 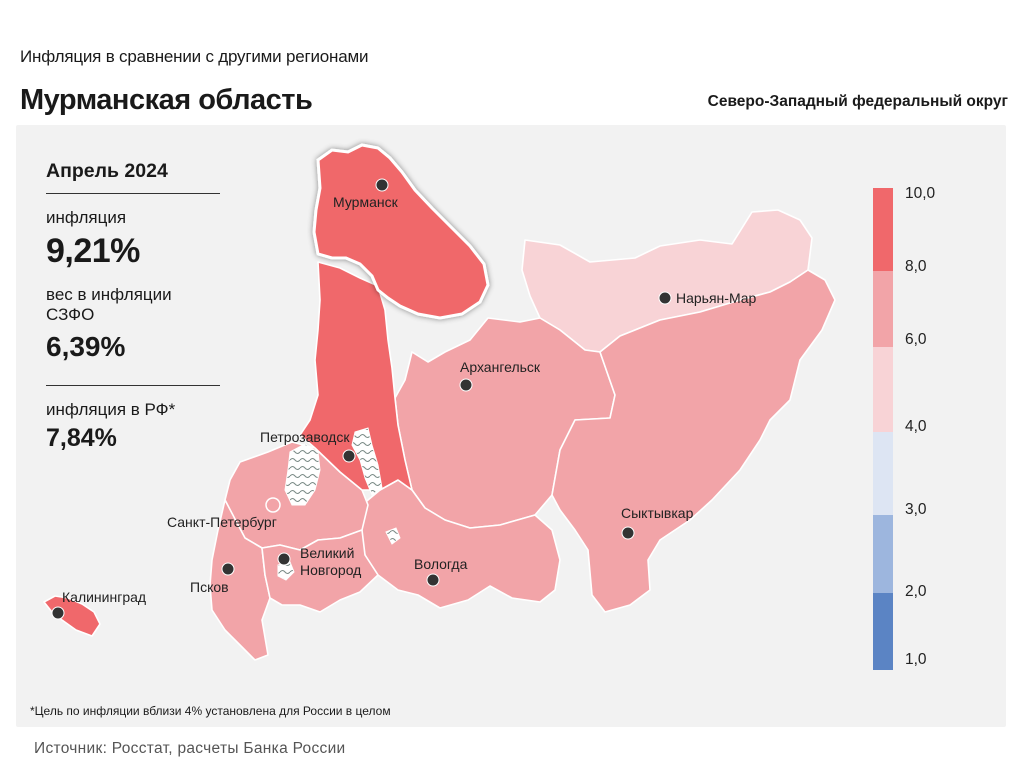 What do you see at coordinates (857, 101) in the screenshot?
I see `district-label: Северо-Западный федеральный округ` at bounding box center [857, 101].